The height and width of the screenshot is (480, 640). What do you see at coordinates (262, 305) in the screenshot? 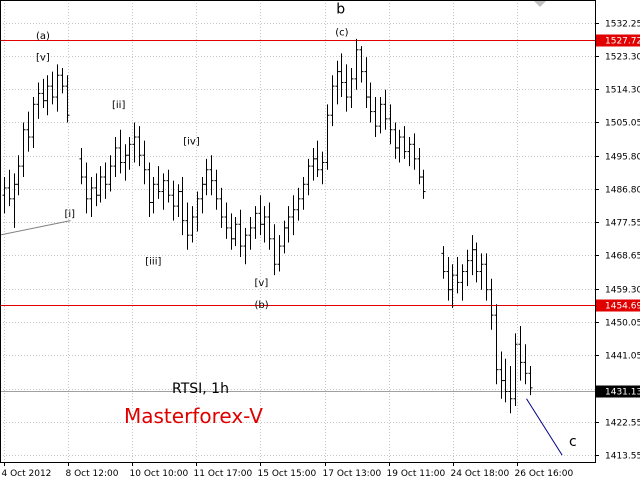
I see `wave-label: (b)` at bounding box center [262, 305].